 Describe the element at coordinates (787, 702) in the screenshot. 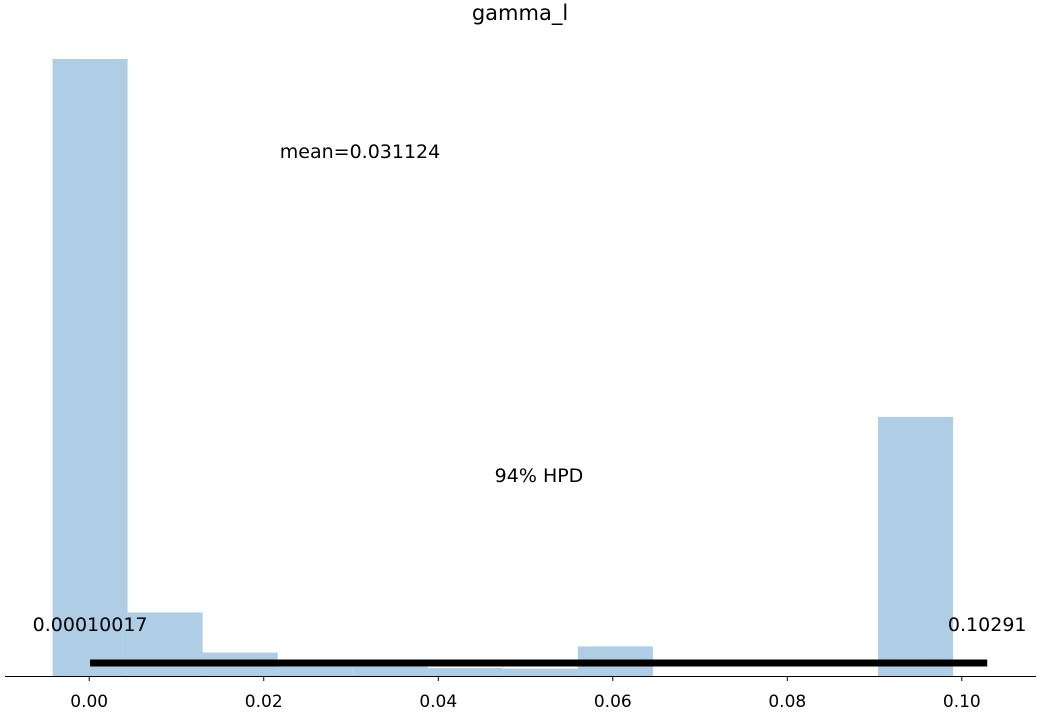

I see `x-tick-label: 0.08` at that location.